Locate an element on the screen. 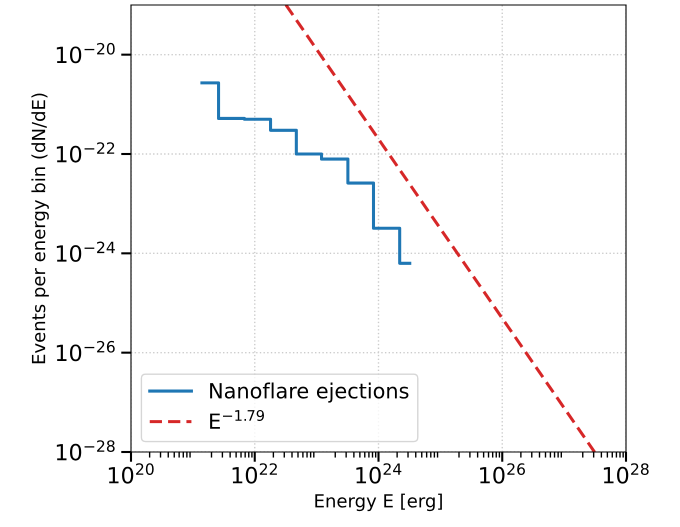  y-tick-label: 10$^{−22}$ is located at coordinates (85, 152).